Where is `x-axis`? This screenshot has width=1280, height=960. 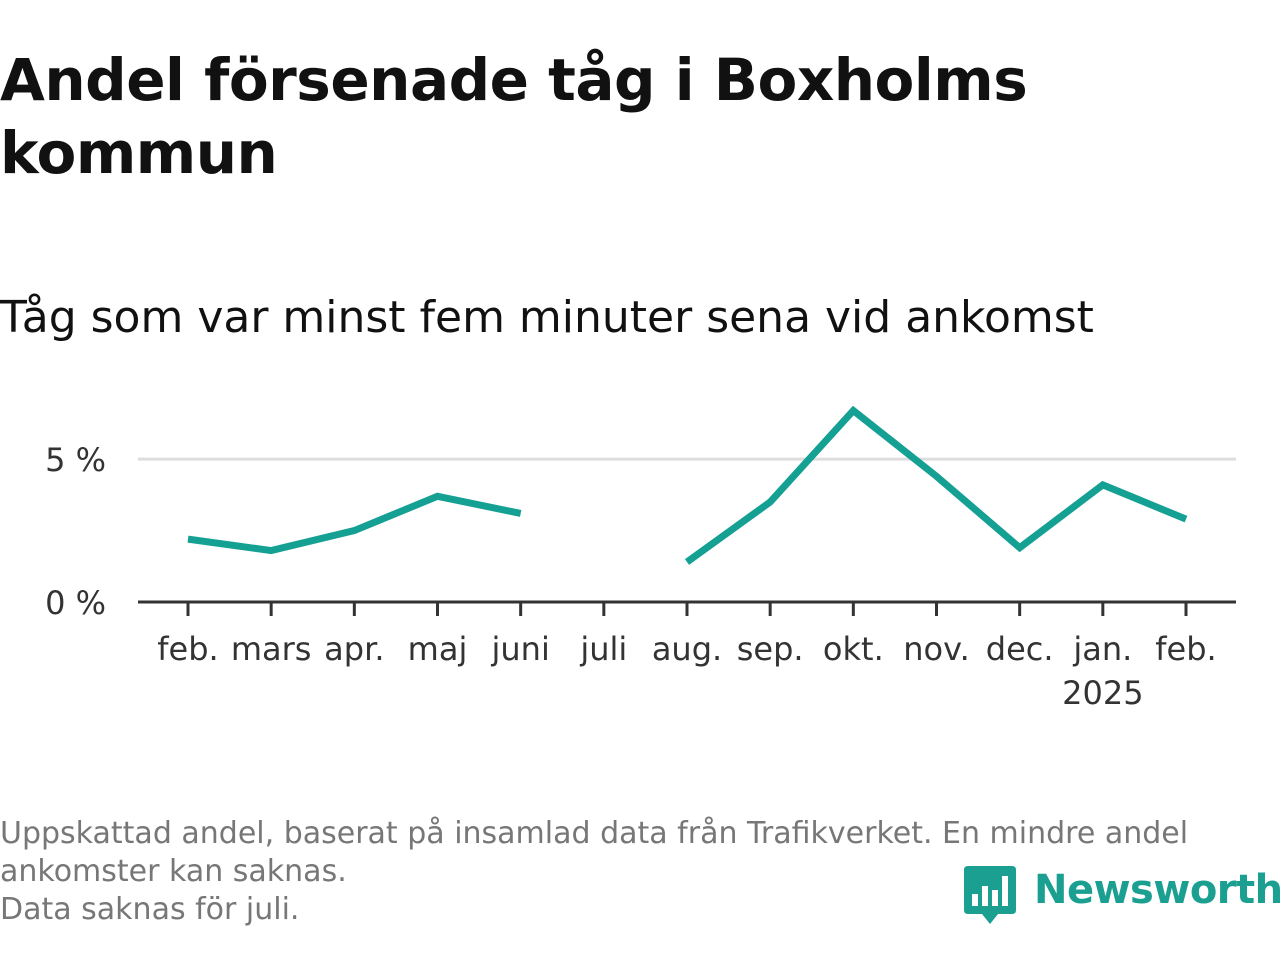 x-axis is located at coordinates (687, 608).